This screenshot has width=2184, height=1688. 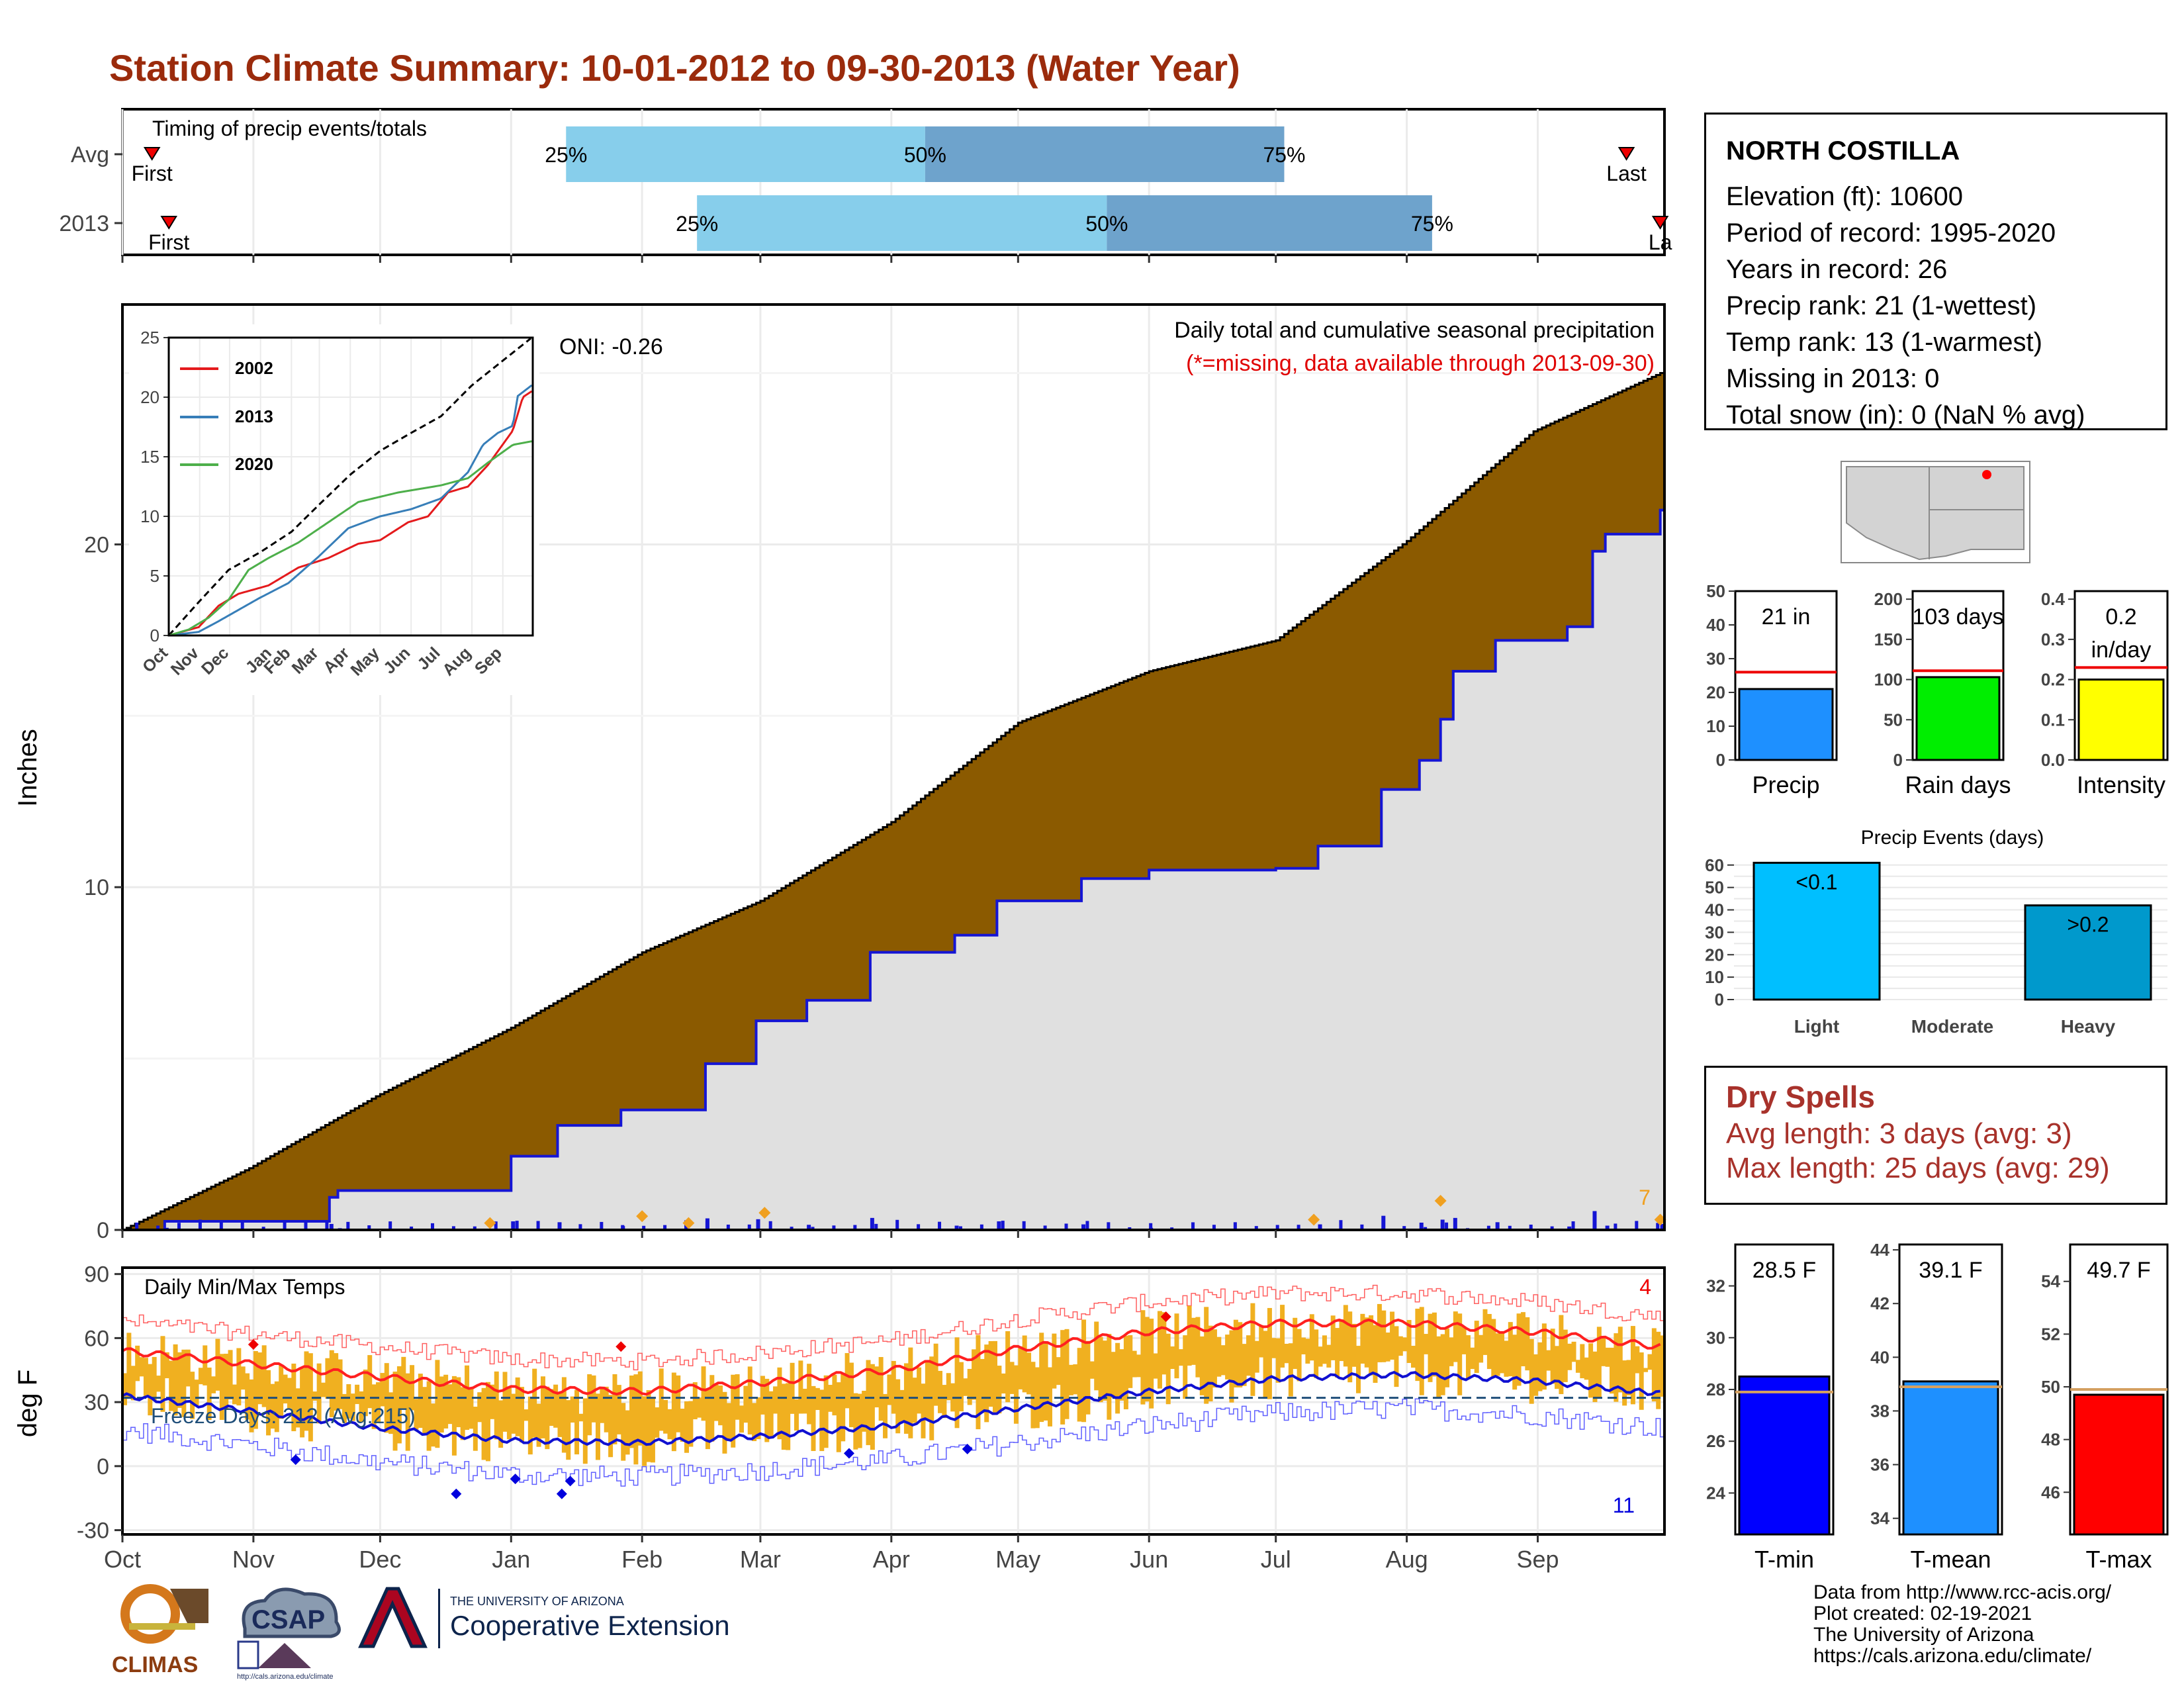 What do you see at coordinates (2053, 760) in the screenshot?
I see `intensity-y-tick-label: 0.0` at bounding box center [2053, 760].